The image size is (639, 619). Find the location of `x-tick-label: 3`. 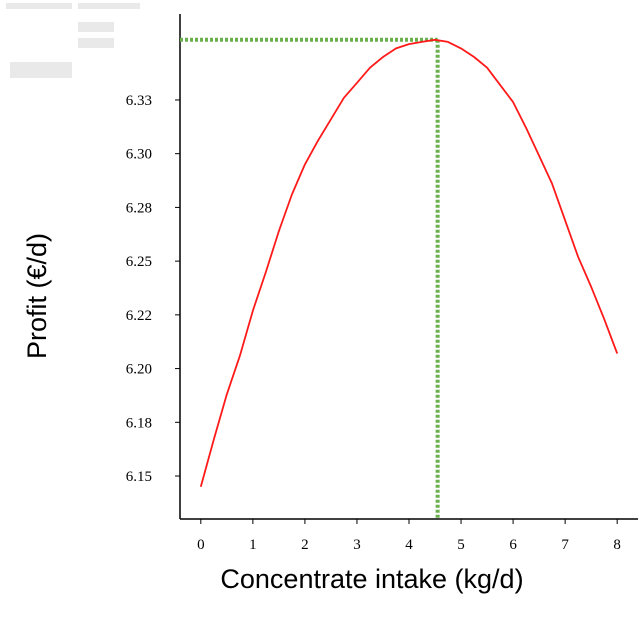

x-tick-label: 3 is located at coordinates (357, 545).